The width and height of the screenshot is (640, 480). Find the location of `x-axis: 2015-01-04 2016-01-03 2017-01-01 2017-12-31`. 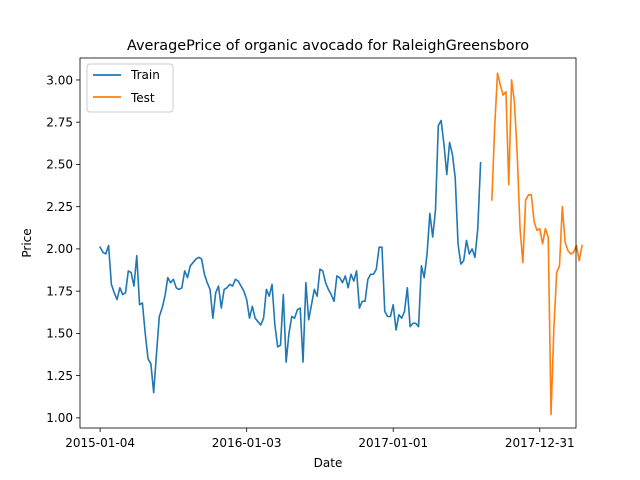

x-axis: 2015-01-04 2016-01-03 2017-01-01 2017-12-31 is located at coordinates (320, 439).